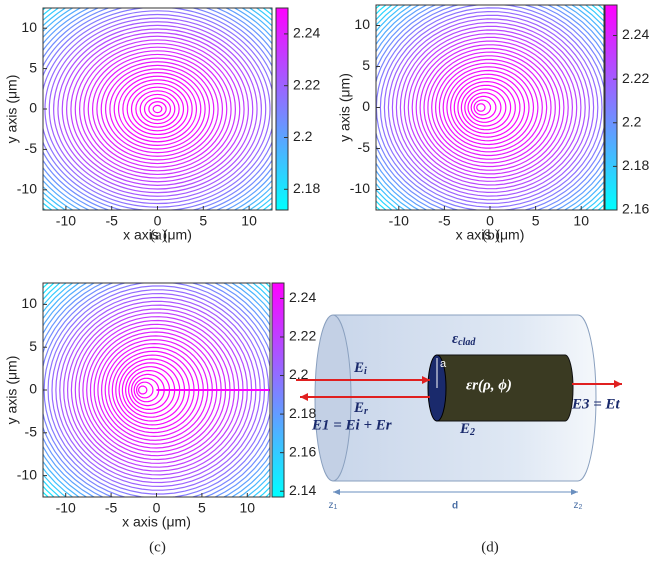 This screenshot has height=563, width=651. I want to click on arrow-head, so click(426, 380).